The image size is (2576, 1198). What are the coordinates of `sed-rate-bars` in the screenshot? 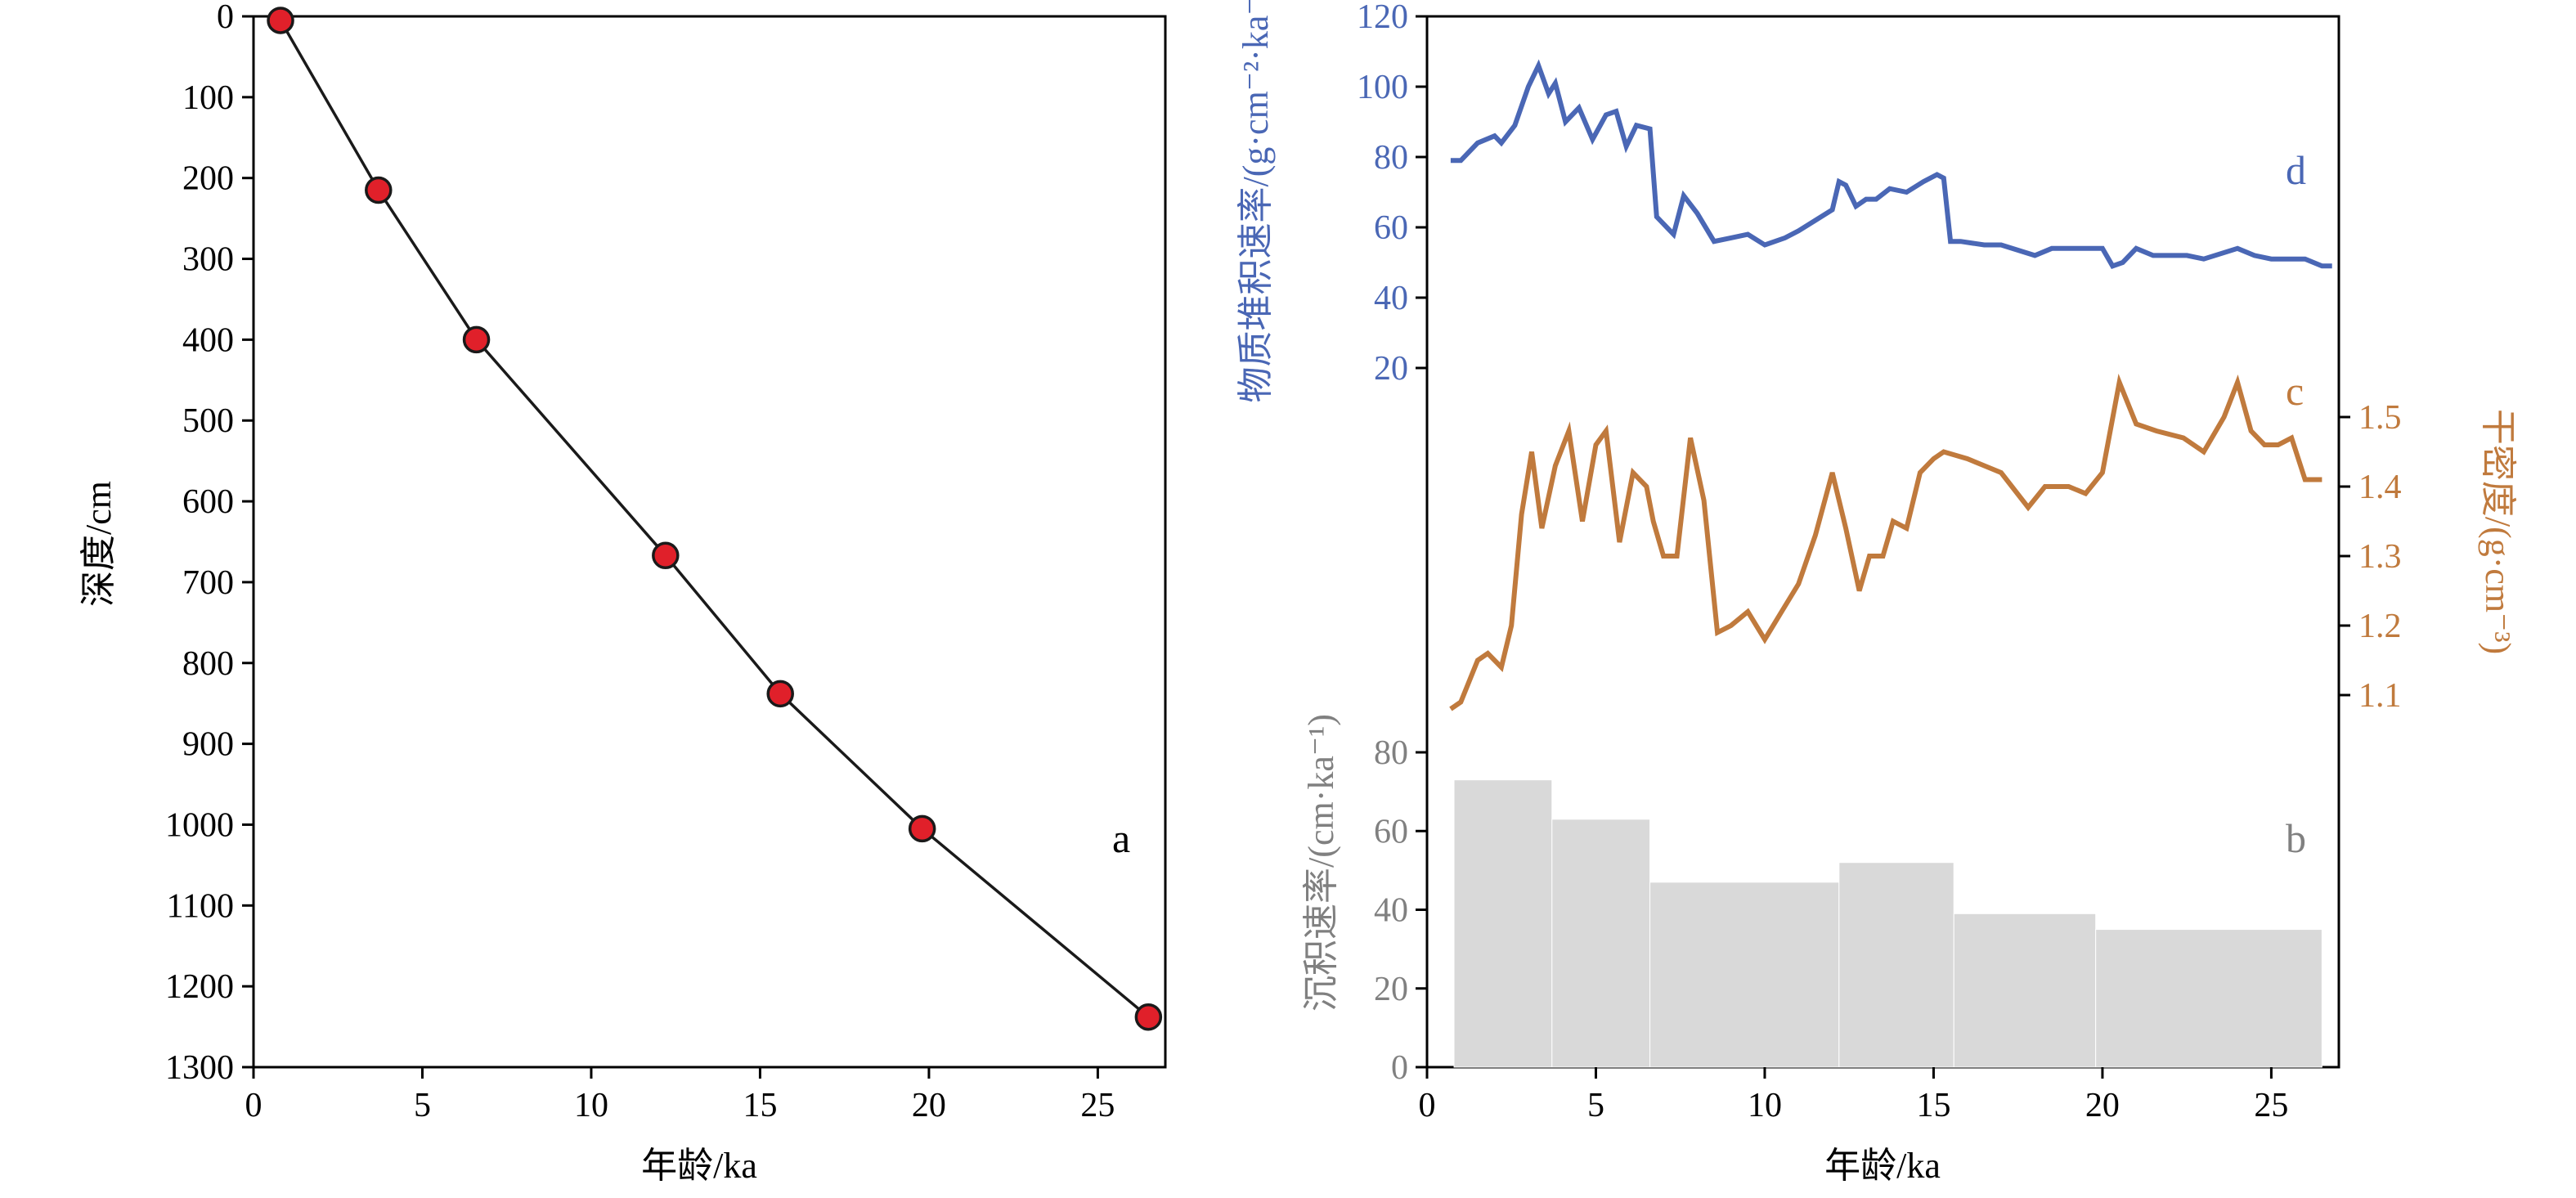 It's located at (1888, 924).